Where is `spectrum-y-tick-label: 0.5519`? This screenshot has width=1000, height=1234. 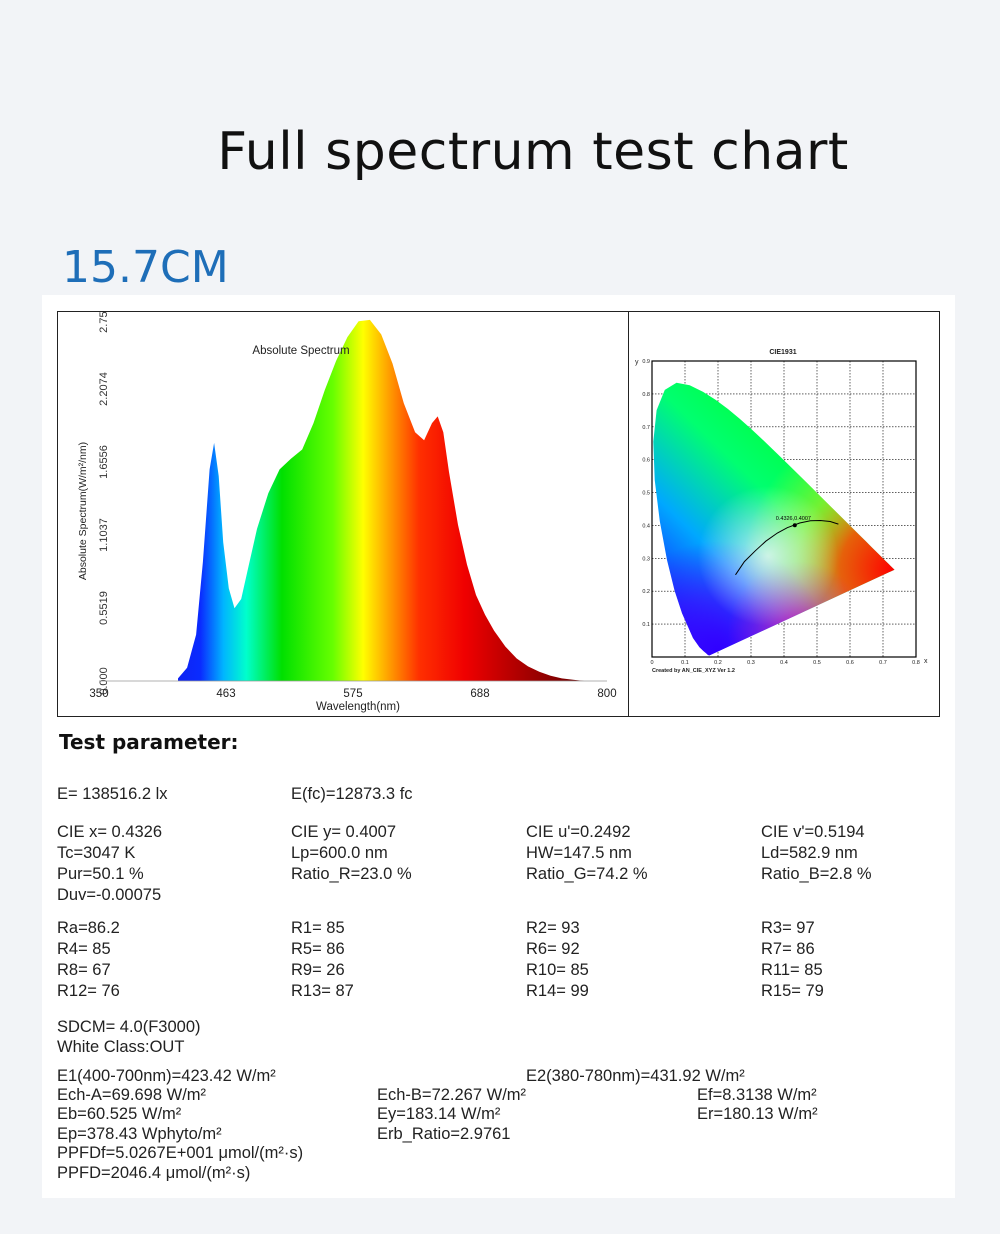 spectrum-y-tick-label: 0.5519 is located at coordinates (104, 608).